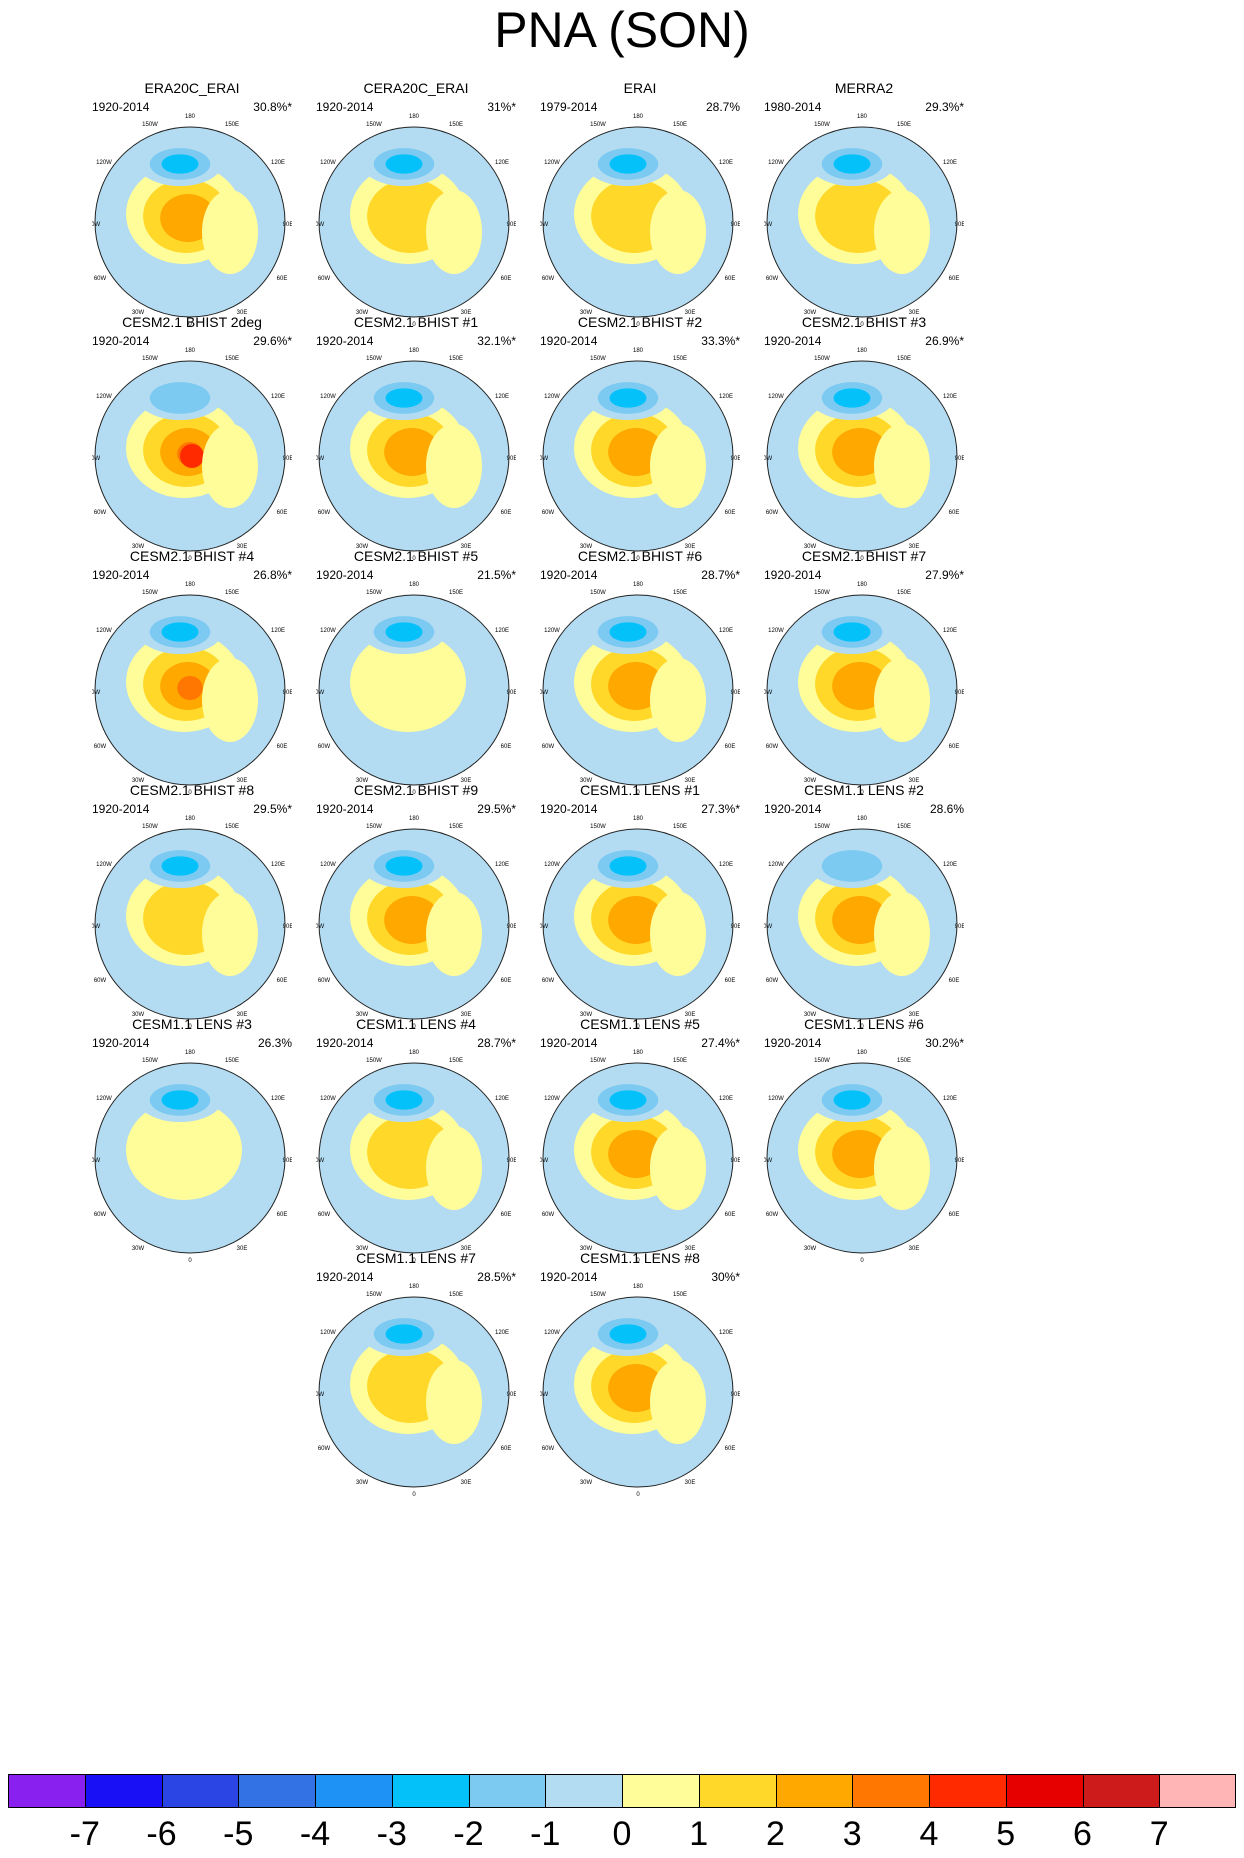 The image size is (1244, 1858). I want to click on panel-variance: 31%*, so click(501, 107).